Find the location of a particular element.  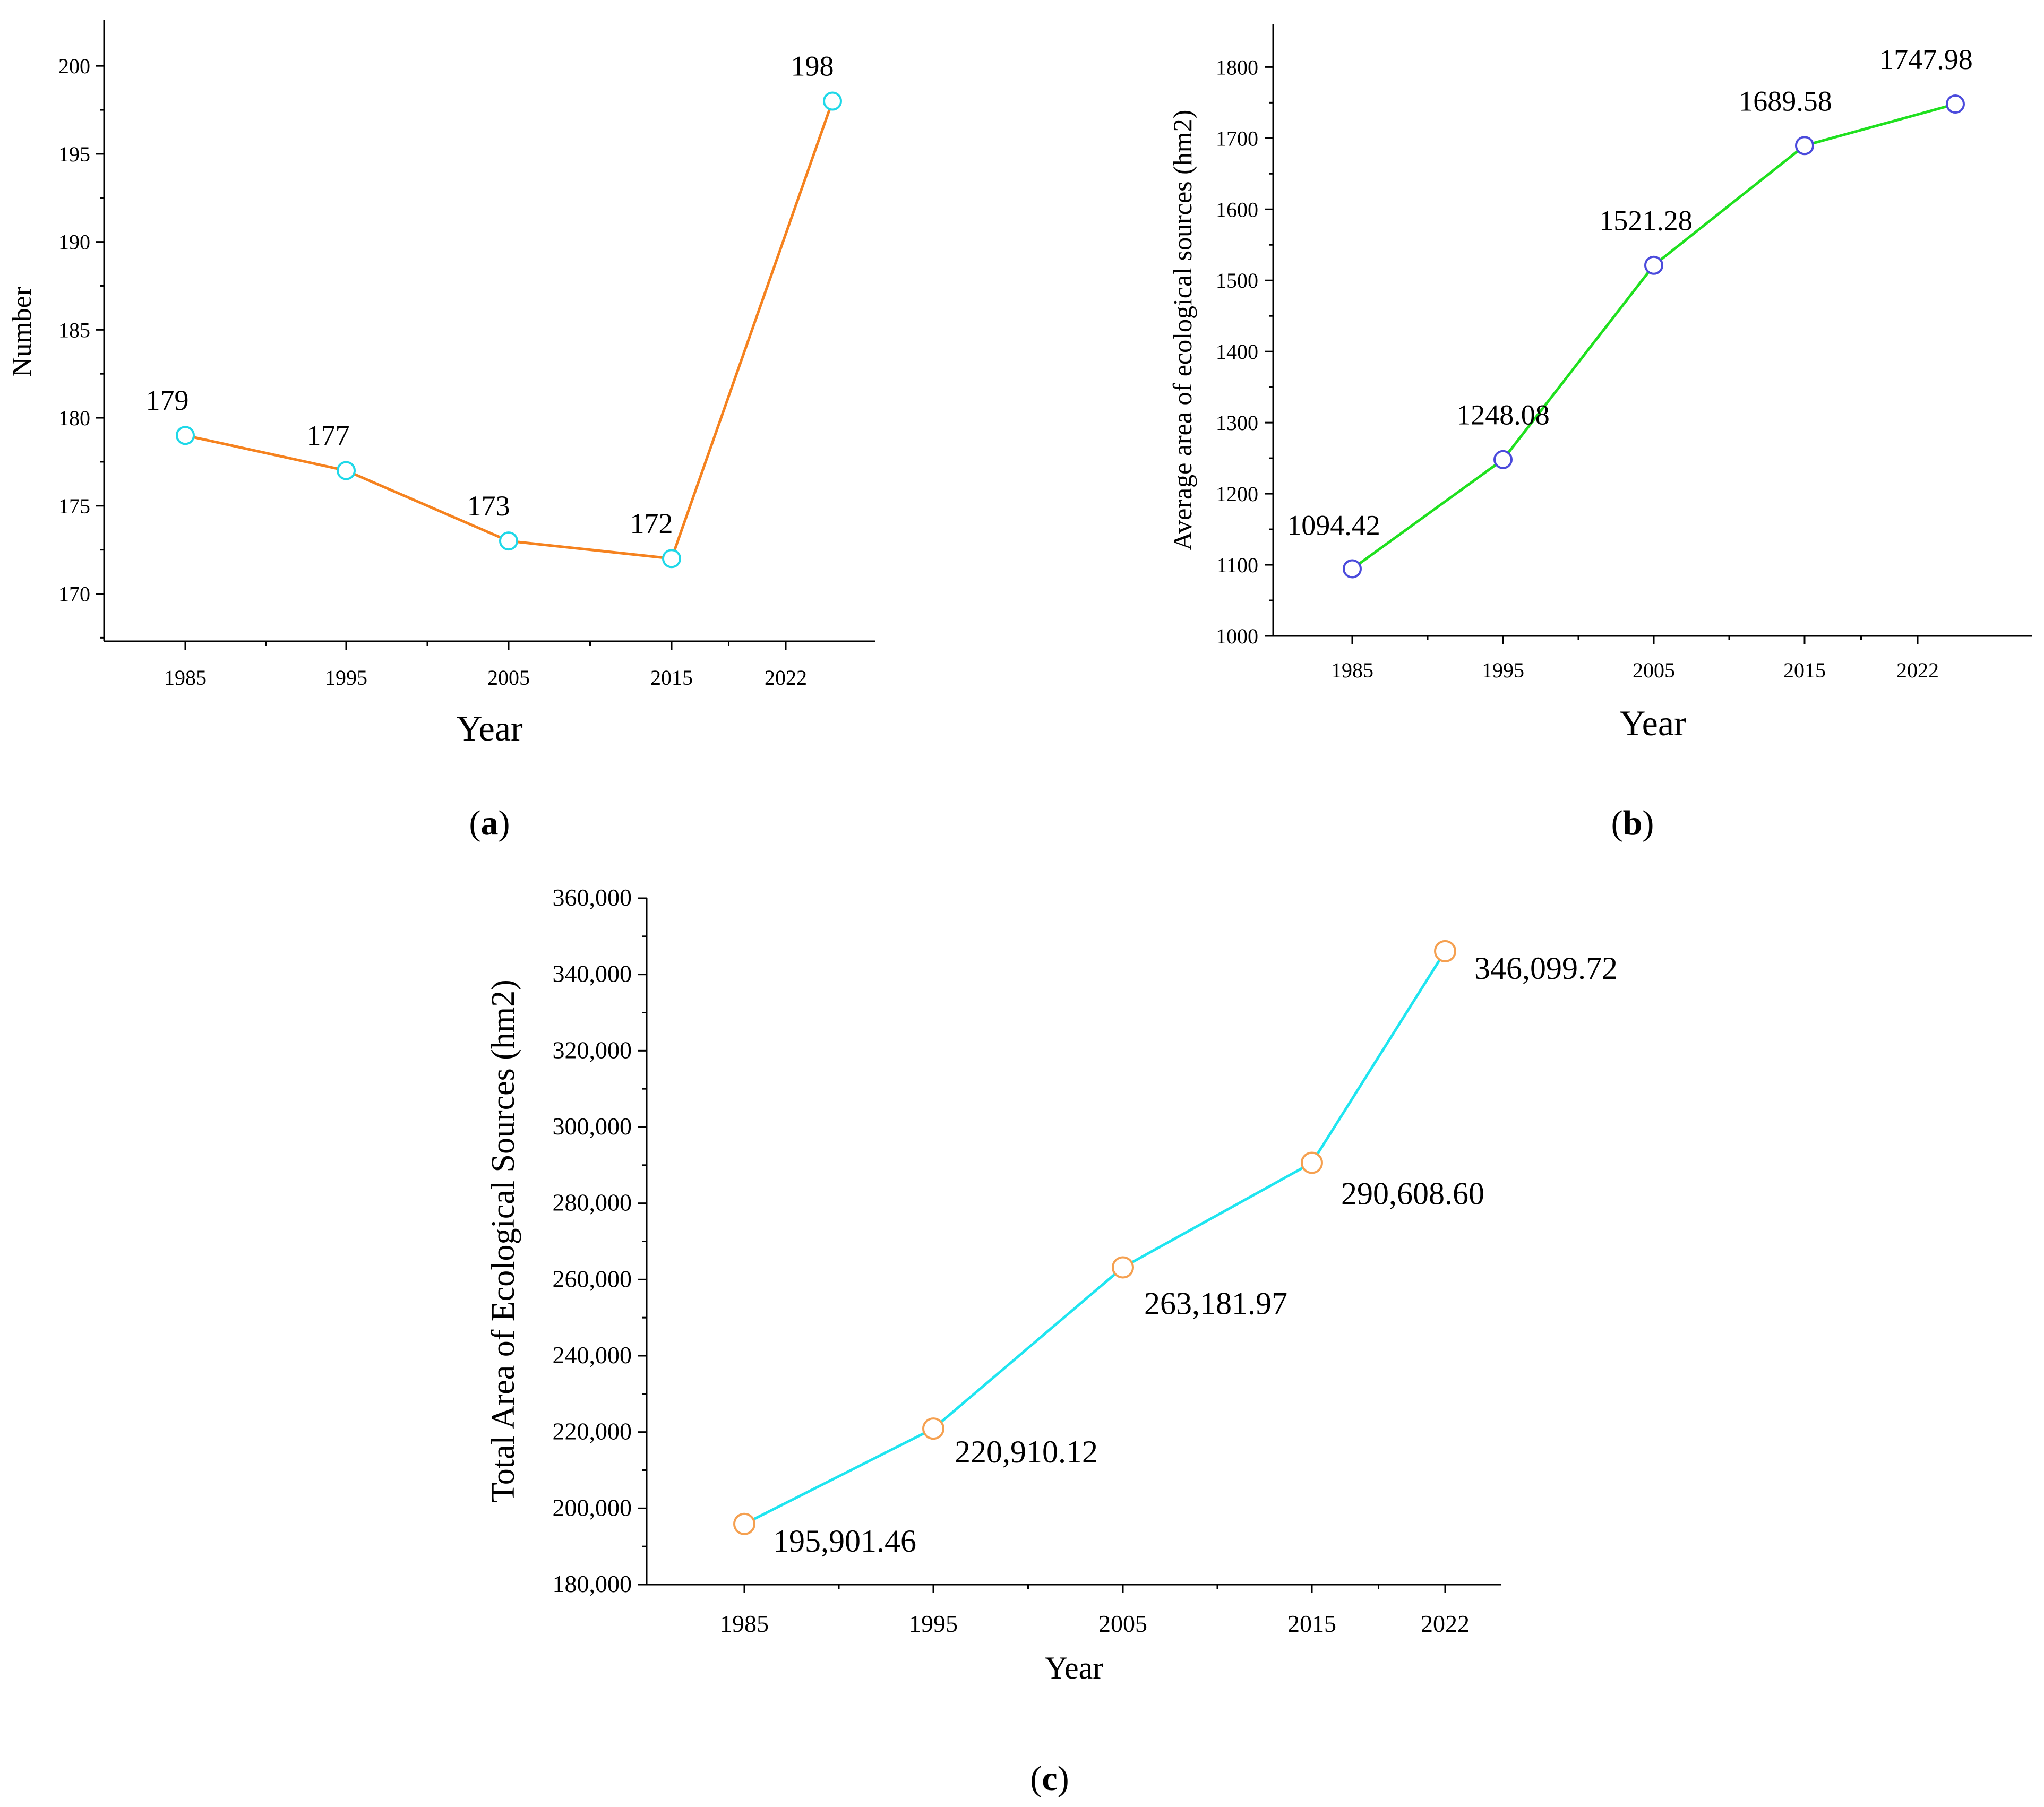

panel-a-caption: (a) is located at coordinates (489, 823).